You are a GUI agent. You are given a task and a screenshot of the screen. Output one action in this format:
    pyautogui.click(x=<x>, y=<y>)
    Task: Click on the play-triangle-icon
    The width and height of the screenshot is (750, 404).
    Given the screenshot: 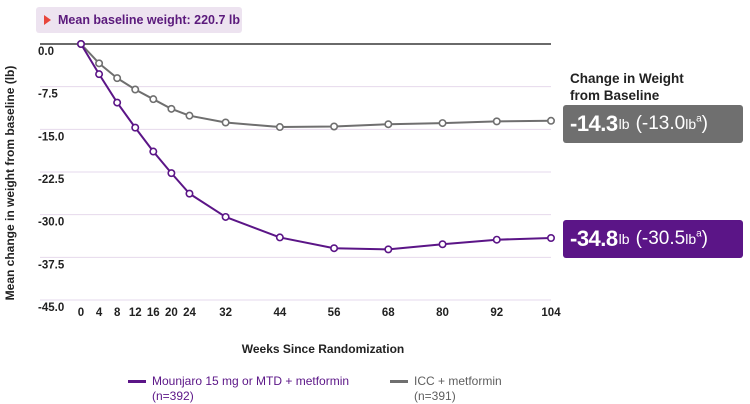 What is the action you would take?
    pyautogui.click(x=47, y=20)
    